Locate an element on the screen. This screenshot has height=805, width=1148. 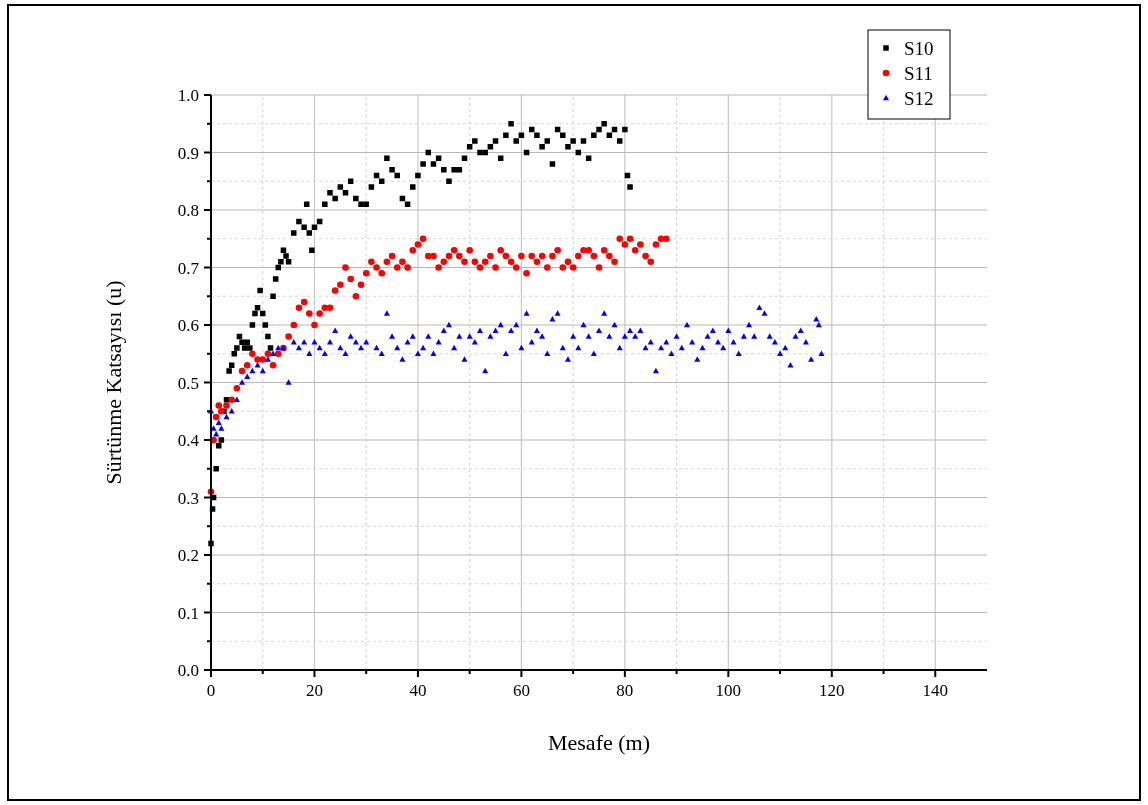
y-tick-label: 0.3 is located at coordinates (188, 498).